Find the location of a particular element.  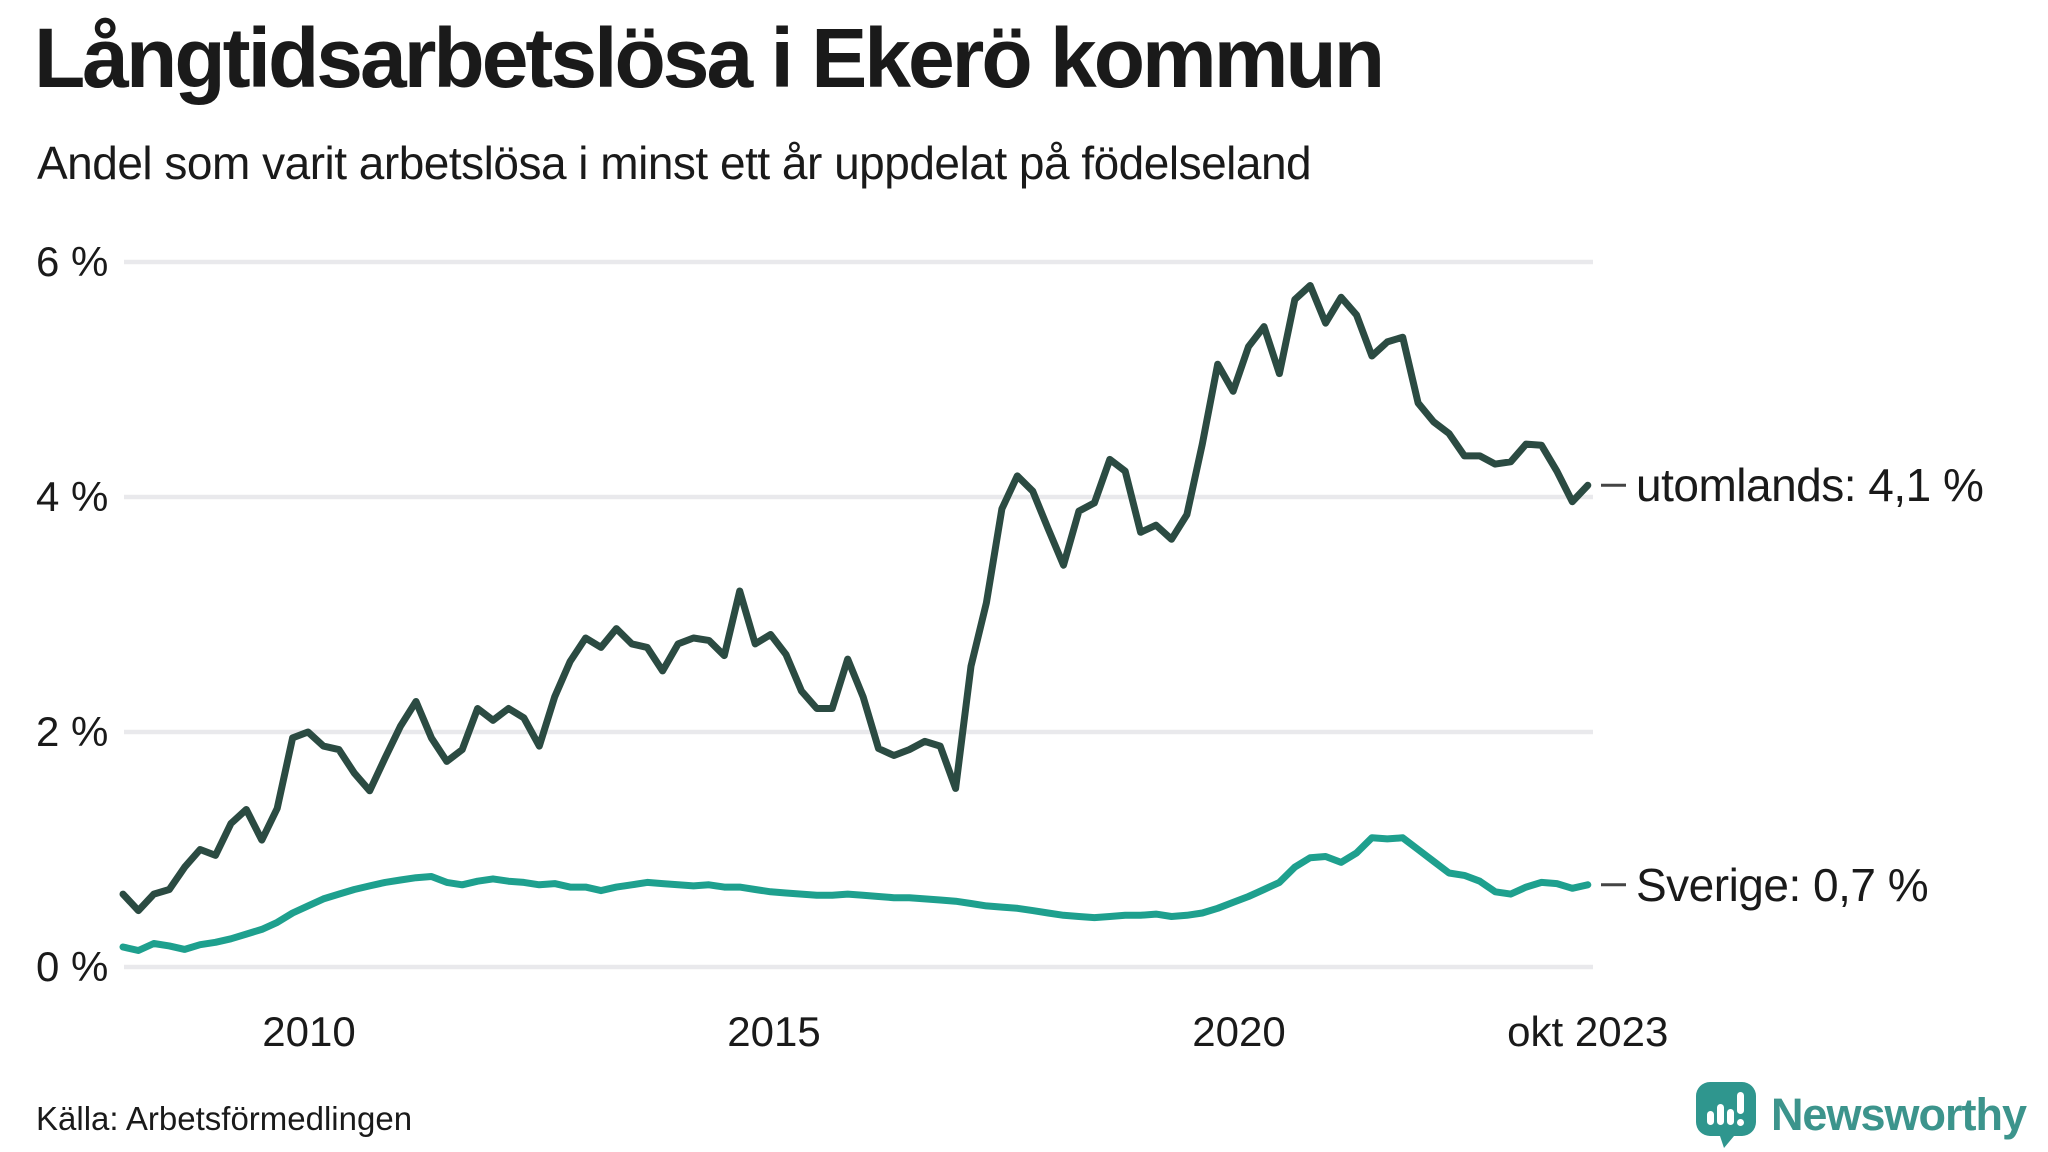

x-tick-label-2010: 2010 is located at coordinates (309, 1031).